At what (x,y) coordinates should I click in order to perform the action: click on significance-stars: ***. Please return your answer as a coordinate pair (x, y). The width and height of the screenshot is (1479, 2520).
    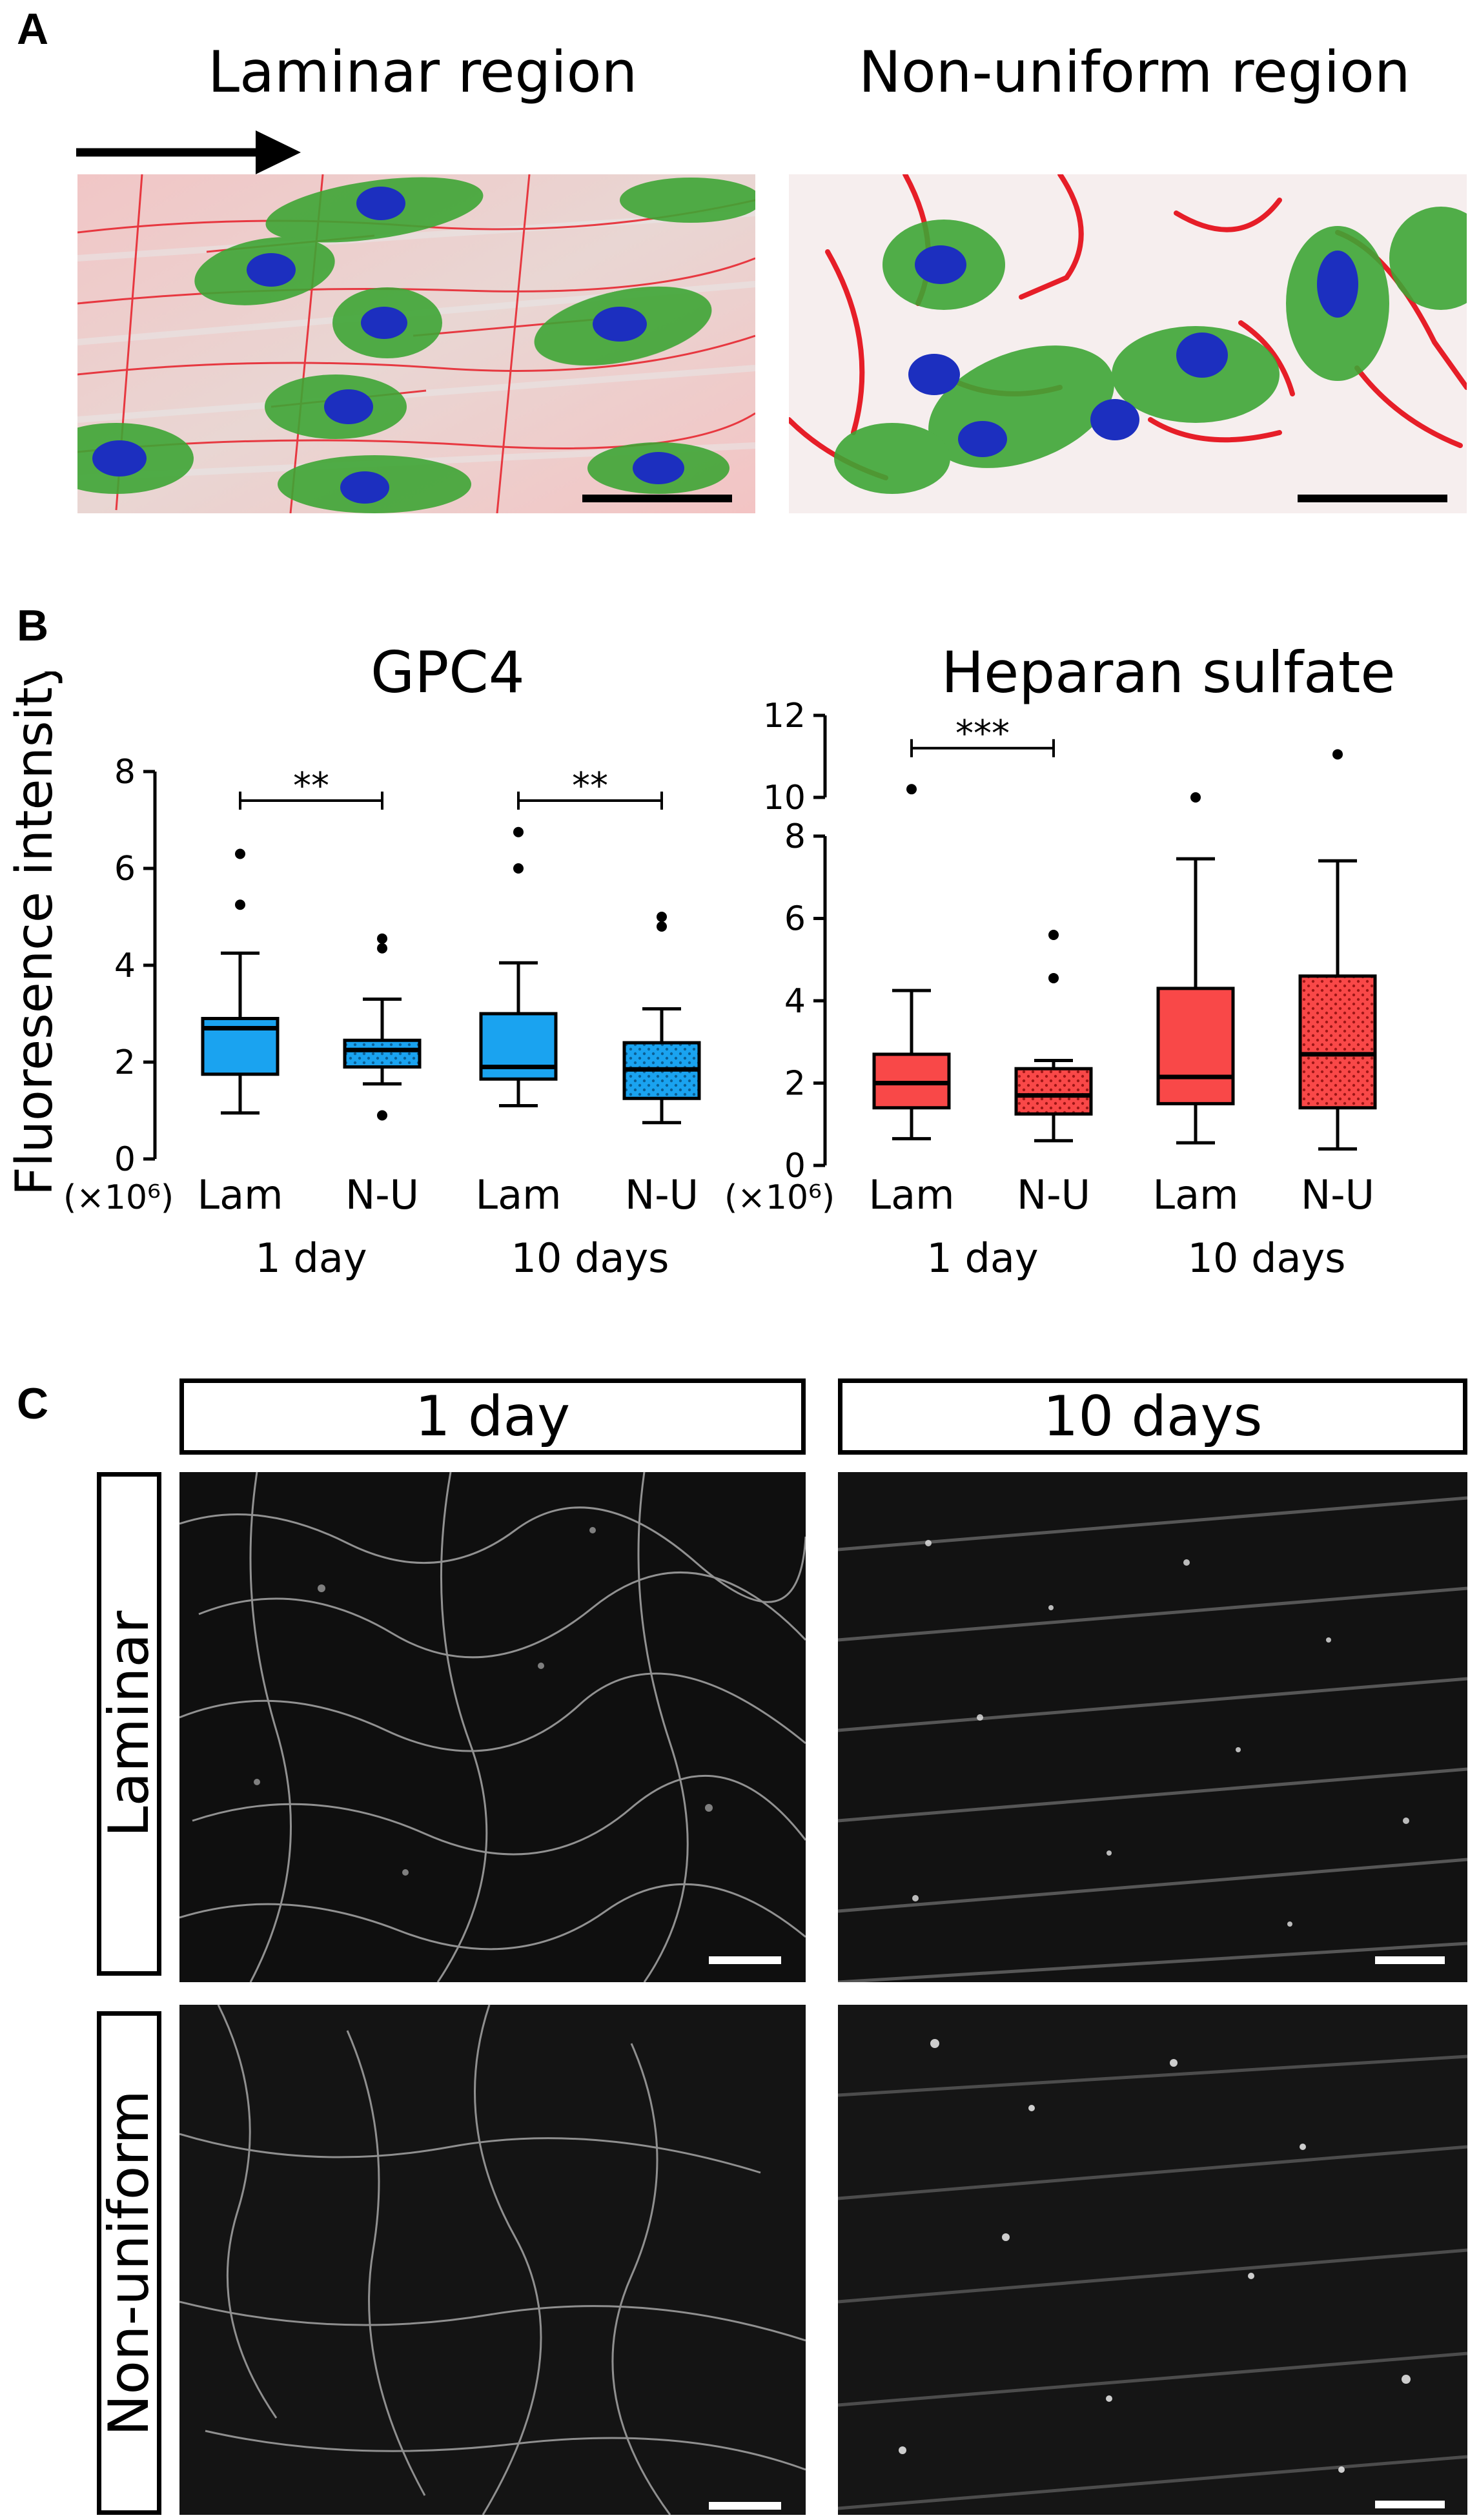
    Looking at the image, I should click on (982, 734).